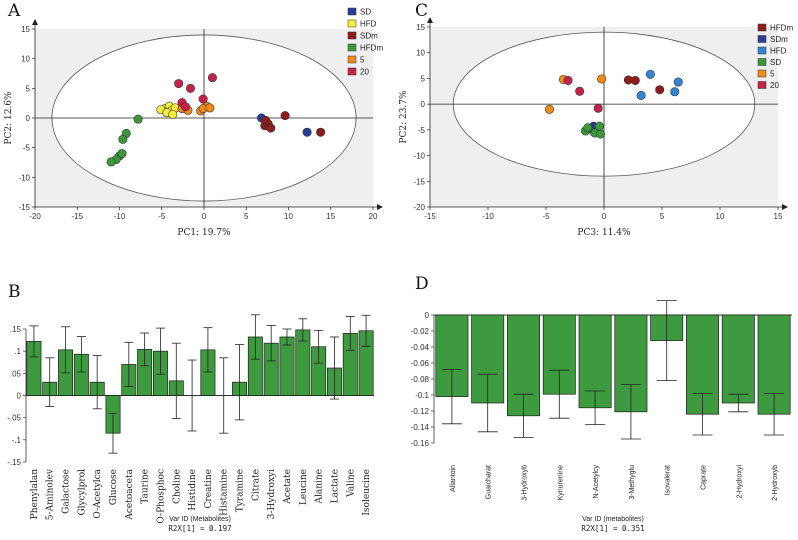 This screenshot has height=540, width=798. What do you see at coordinates (16, 373) in the screenshot?
I see `y-tick-label-b: .05` at bounding box center [16, 373].